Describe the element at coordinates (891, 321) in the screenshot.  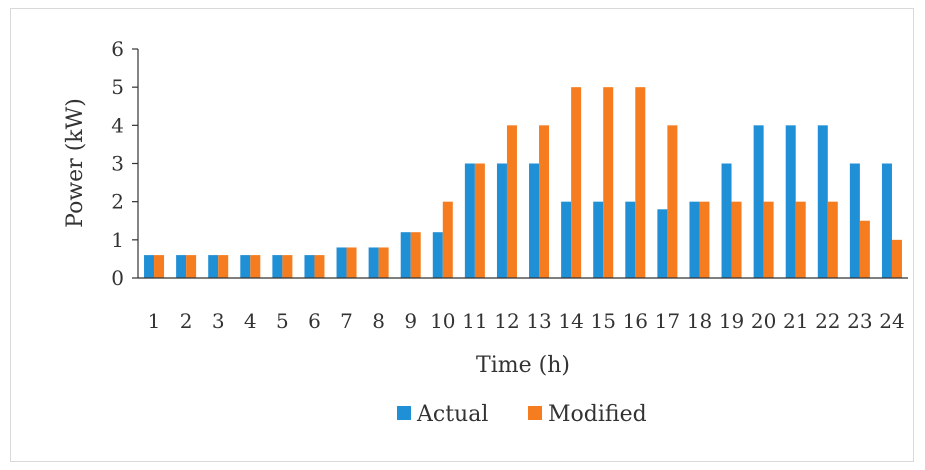
I see `x-tick-label: 24` at that location.